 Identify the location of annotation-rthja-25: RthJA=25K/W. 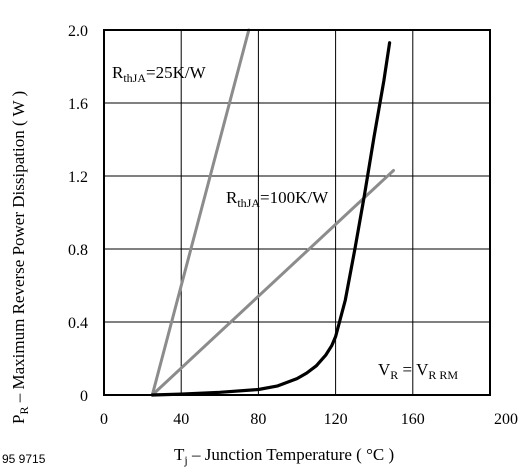
(159, 74).